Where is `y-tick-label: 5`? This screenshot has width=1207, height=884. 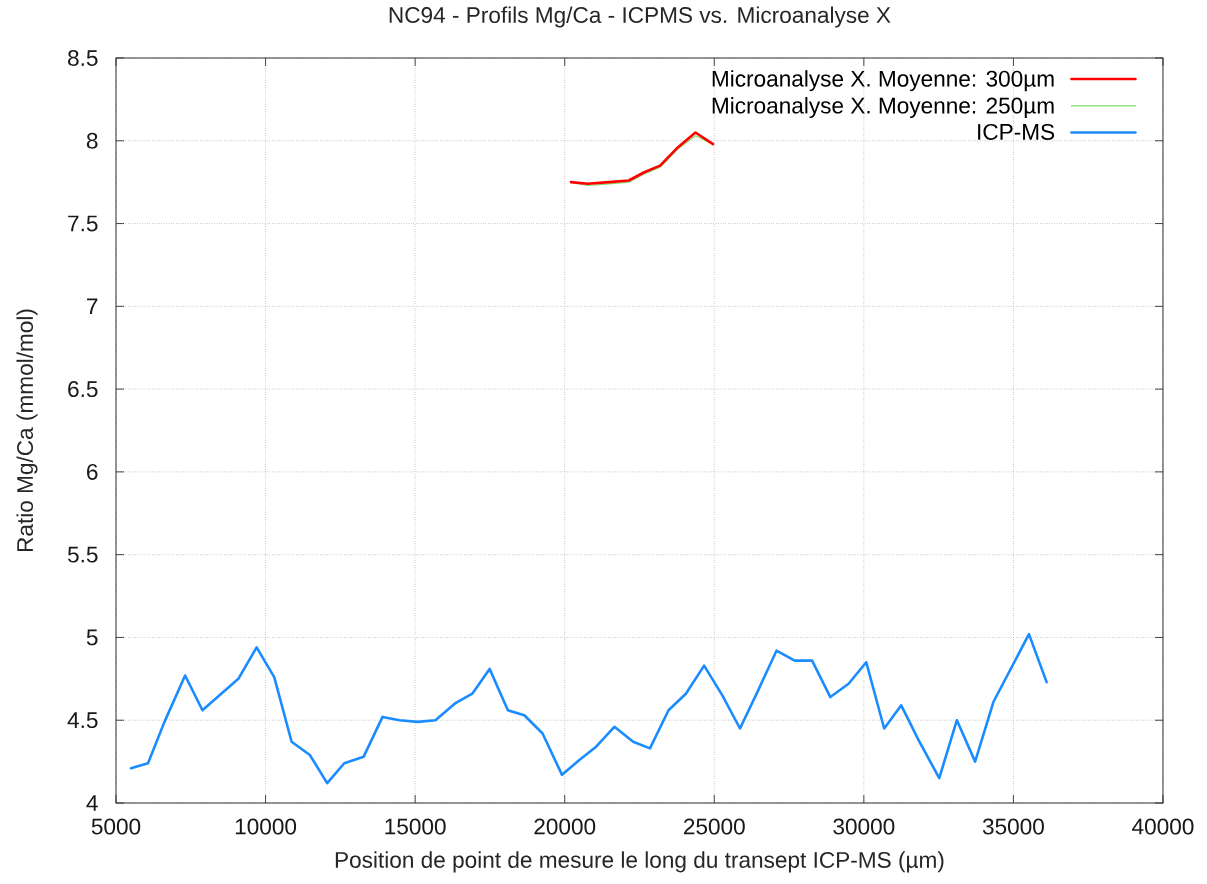
y-tick-label: 5 is located at coordinates (92, 637).